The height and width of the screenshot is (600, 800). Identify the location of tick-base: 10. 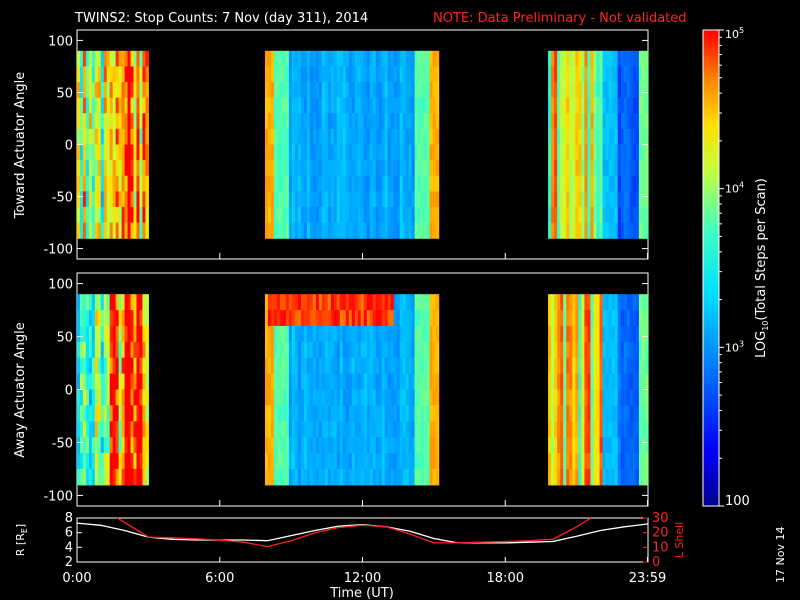
(732, 347).